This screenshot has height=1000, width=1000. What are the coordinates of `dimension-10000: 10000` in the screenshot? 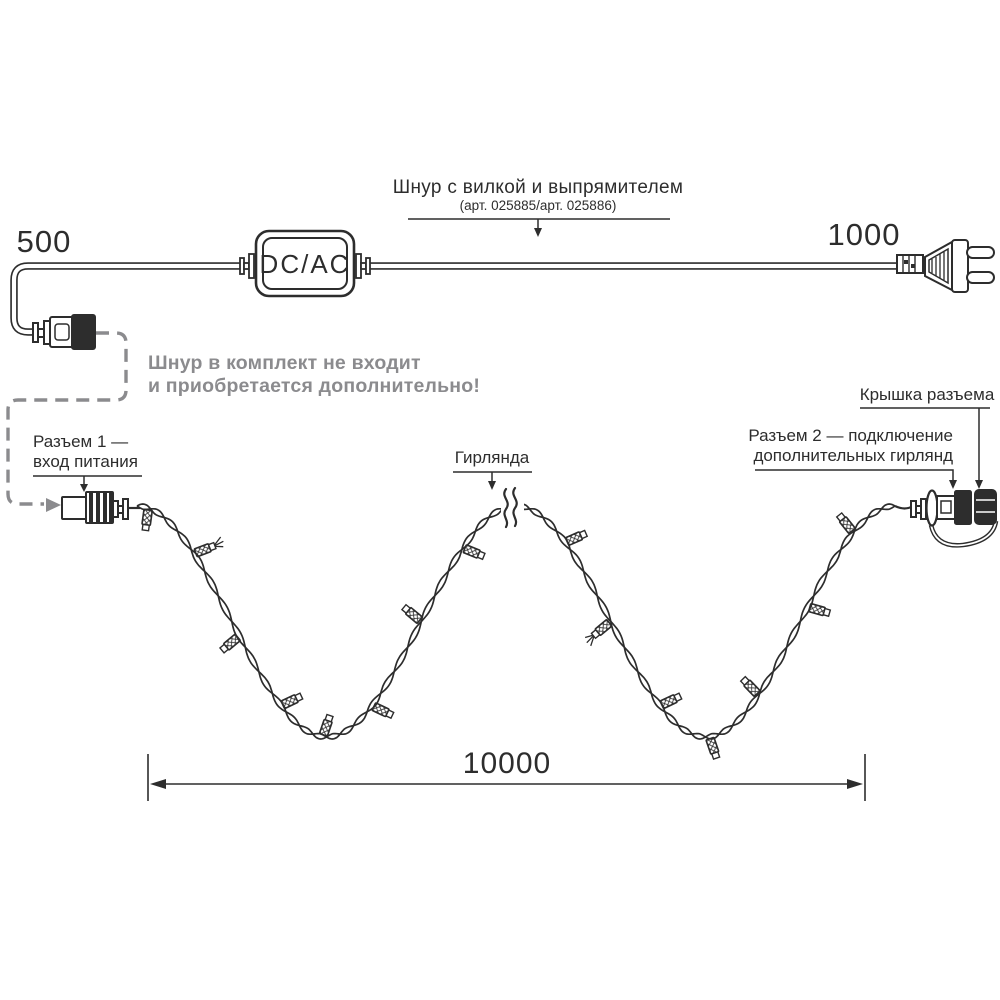 It's located at (506, 774).